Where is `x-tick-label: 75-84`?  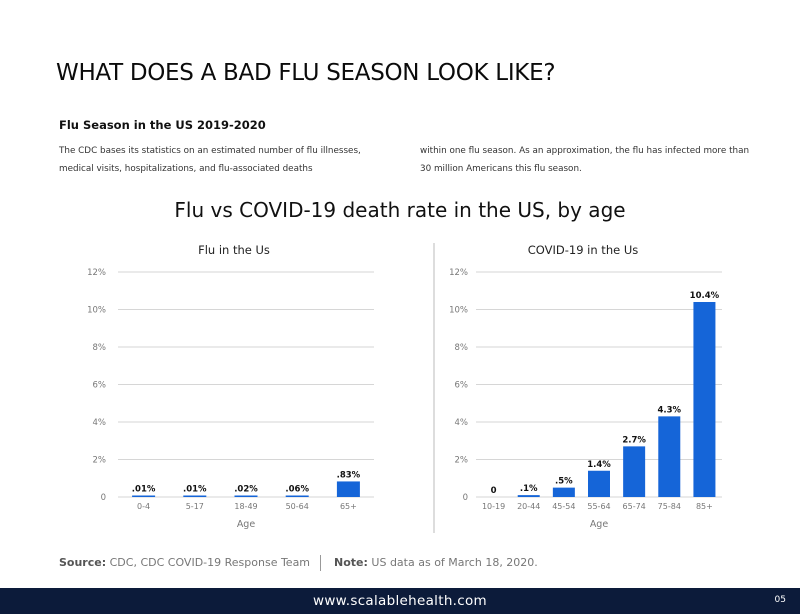 x-tick-label: 75-84 is located at coordinates (669, 506).